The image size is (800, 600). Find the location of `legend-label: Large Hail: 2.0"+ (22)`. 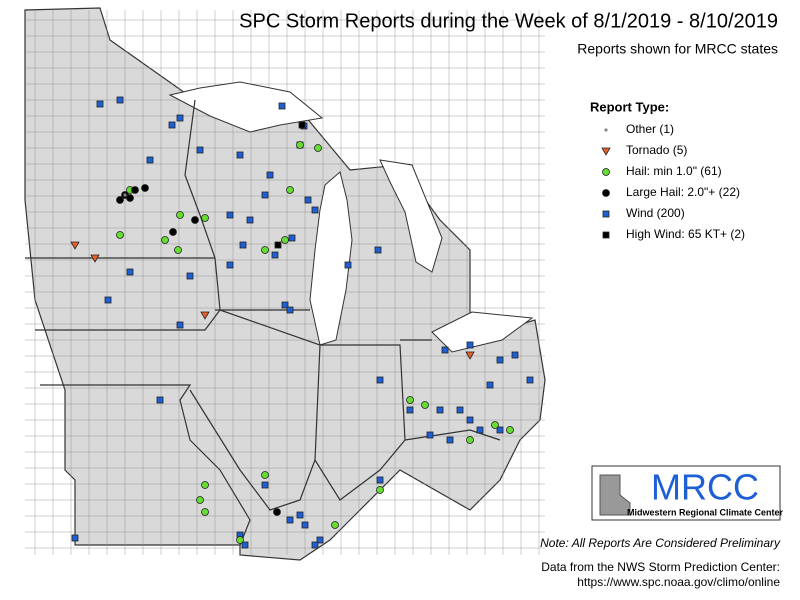

legend-label: Large Hail: 2.0"+ (22) is located at coordinates (683, 192).